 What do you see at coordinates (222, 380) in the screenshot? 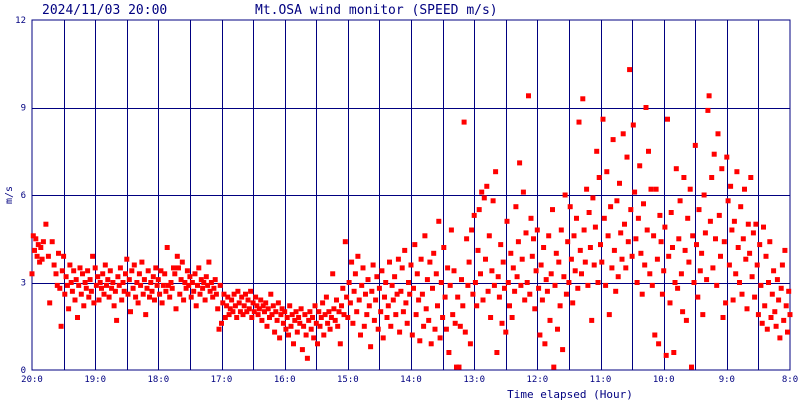
I see `x-tick-label: 17:0` at bounding box center [222, 380].